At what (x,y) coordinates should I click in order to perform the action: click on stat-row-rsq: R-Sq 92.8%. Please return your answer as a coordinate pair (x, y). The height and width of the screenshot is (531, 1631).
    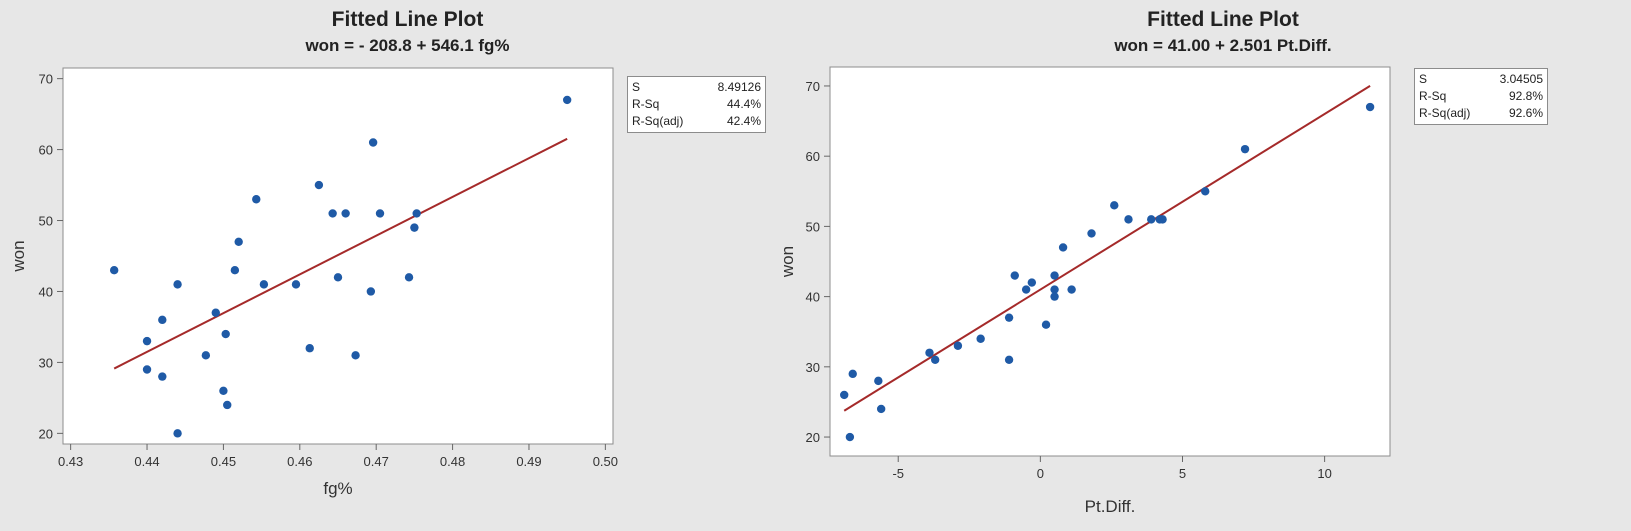
    Looking at the image, I should click on (1481, 96).